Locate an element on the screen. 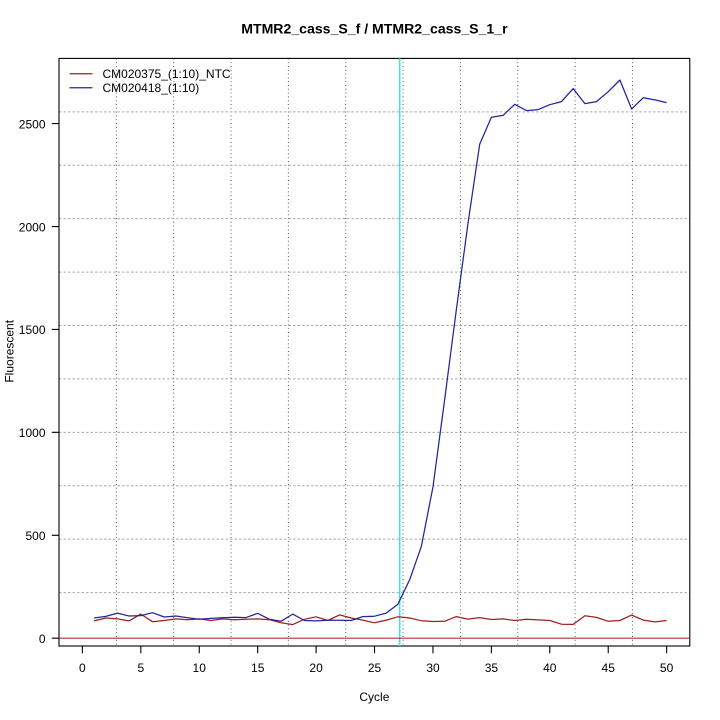 The width and height of the screenshot is (720, 720). svg-text: Fluorescent is located at coordinates (9, 350).